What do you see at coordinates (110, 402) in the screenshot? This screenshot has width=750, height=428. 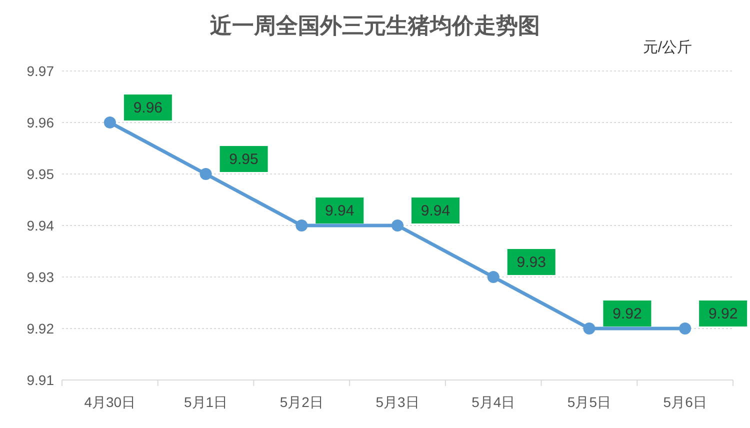 I see `x-tick-label: 4月30日` at bounding box center [110, 402].